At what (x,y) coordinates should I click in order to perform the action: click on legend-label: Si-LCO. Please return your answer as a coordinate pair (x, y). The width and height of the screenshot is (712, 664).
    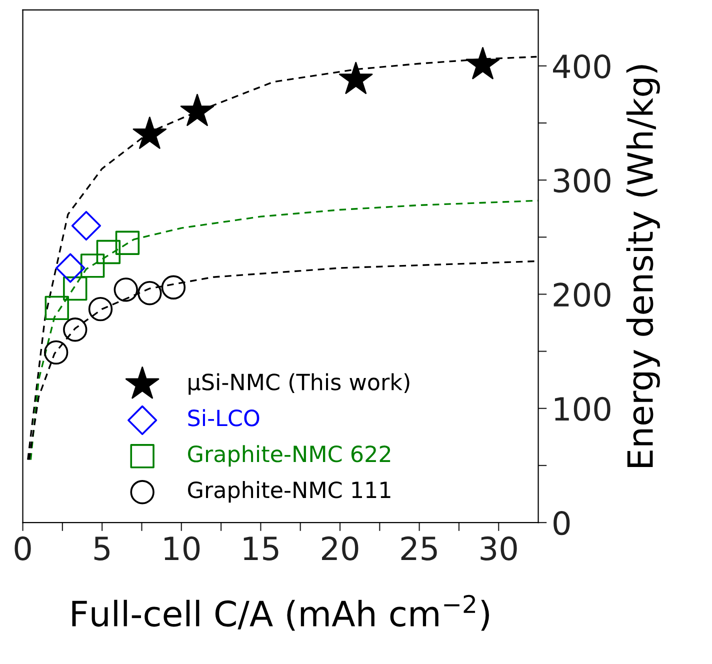
    Looking at the image, I should click on (224, 417).